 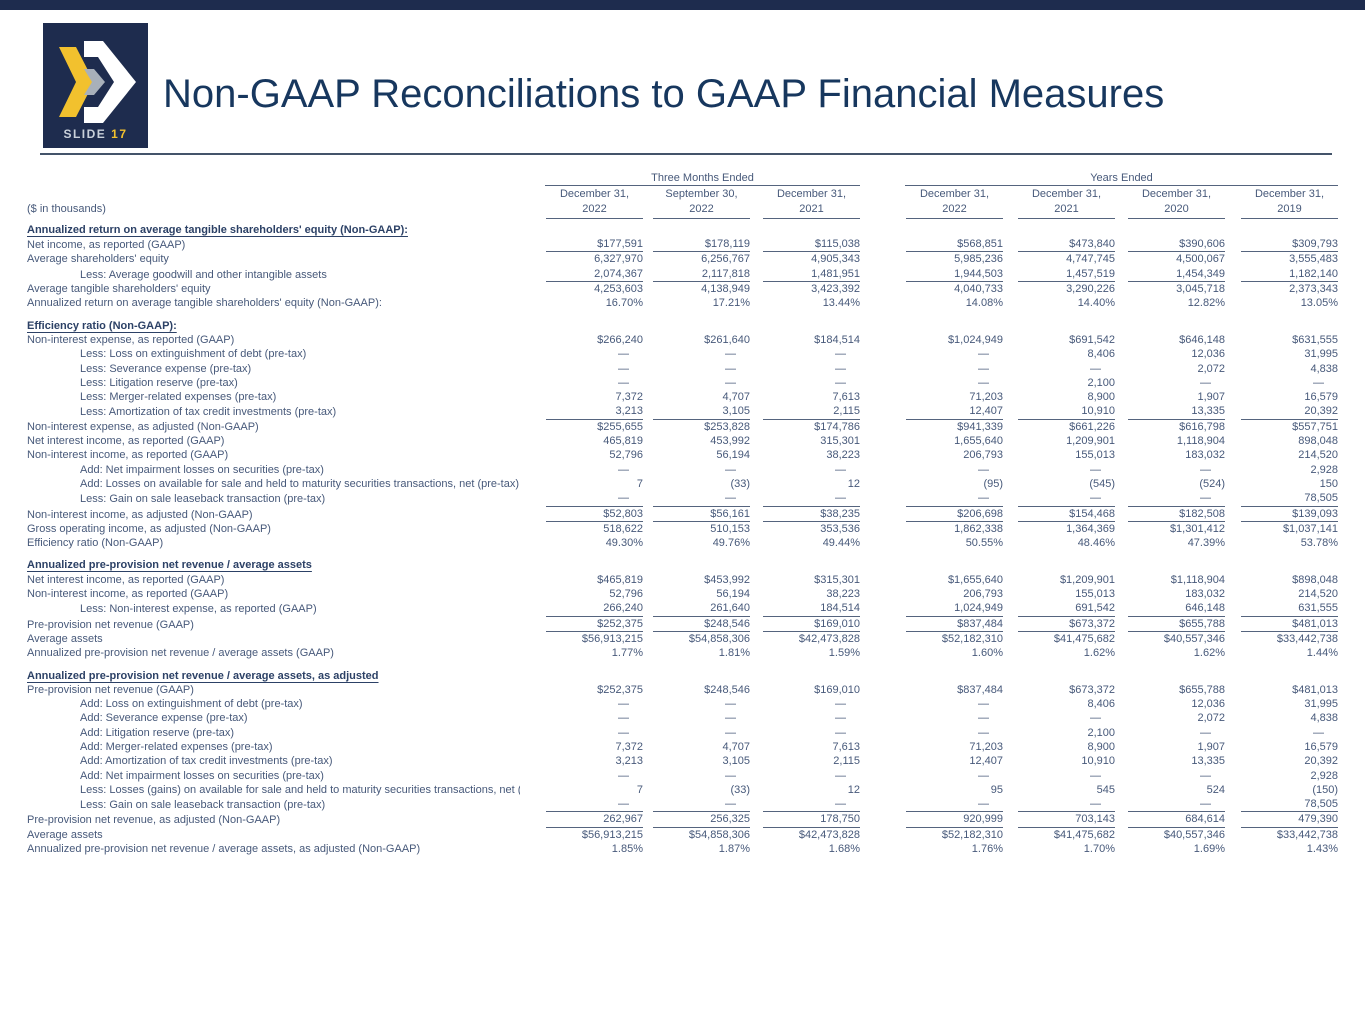 What do you see at coordinates (1170, 259) in the screenshot?
I see `value-cell: 4,500,067` at bounding box center [1170, 259].